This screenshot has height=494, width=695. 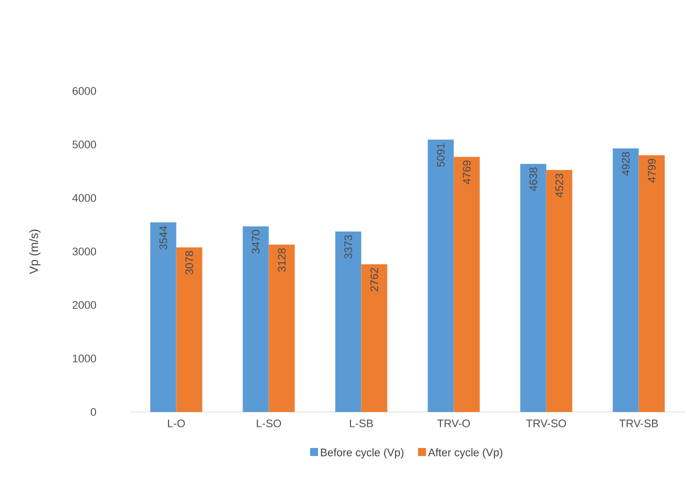 I want to click on legend-label: Before cycle (Vp), so click(x=362, y=453).